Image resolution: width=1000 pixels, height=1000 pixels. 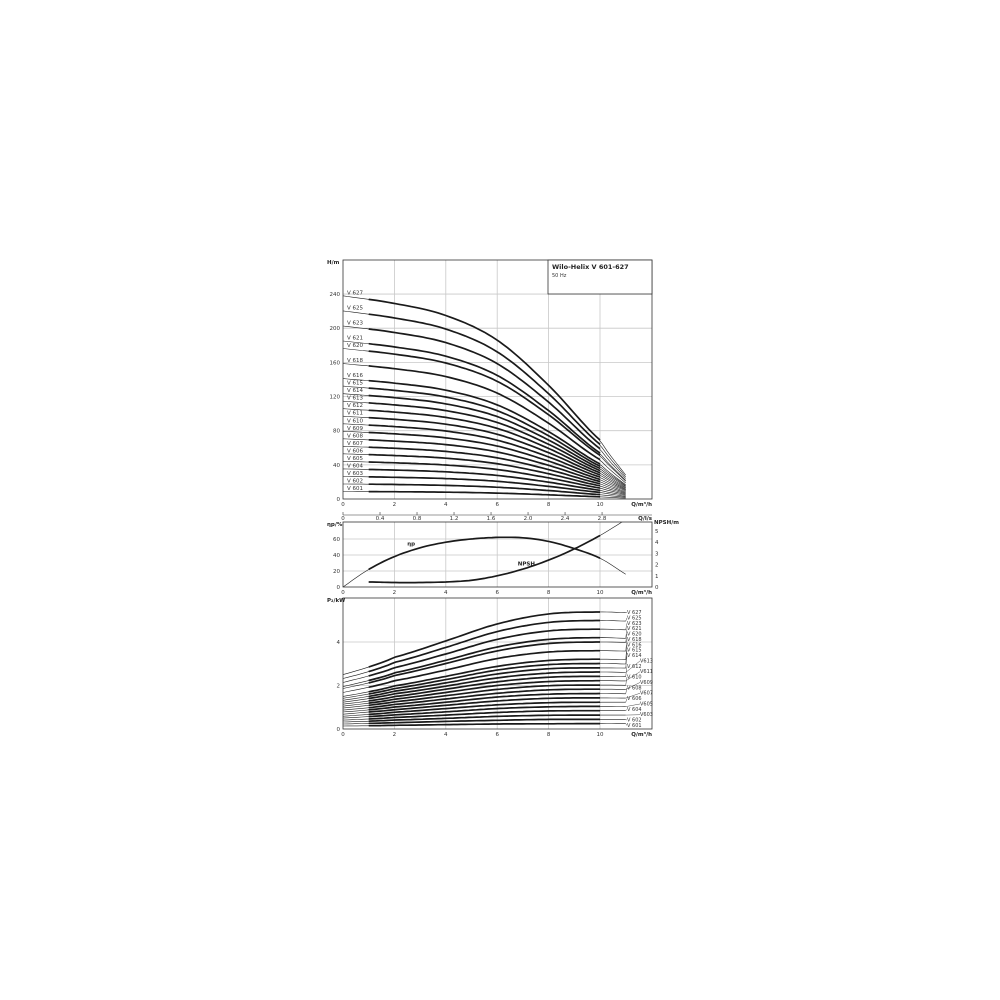 I want to click on chart-title: Wilo-Helix V 601-627, so click(x=590, y=267).